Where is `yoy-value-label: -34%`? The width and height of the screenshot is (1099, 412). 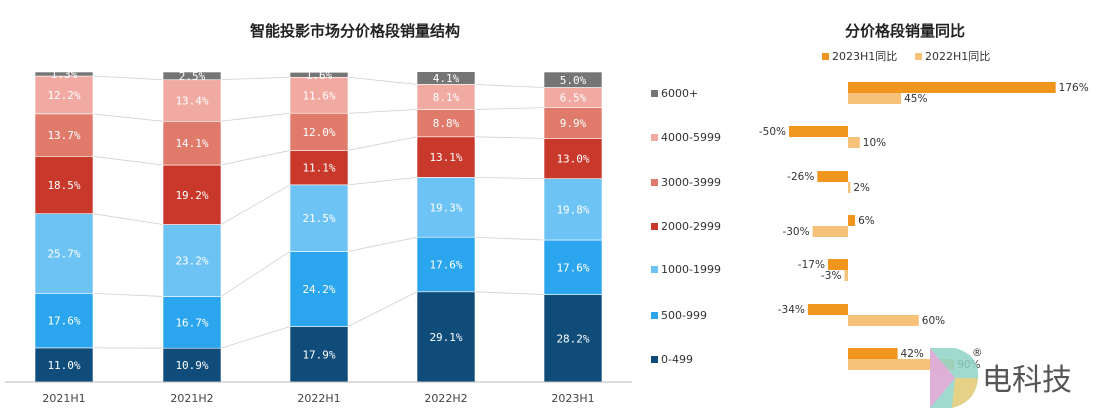 yoy-value-label: -34% is located at coordinates (791, 310).